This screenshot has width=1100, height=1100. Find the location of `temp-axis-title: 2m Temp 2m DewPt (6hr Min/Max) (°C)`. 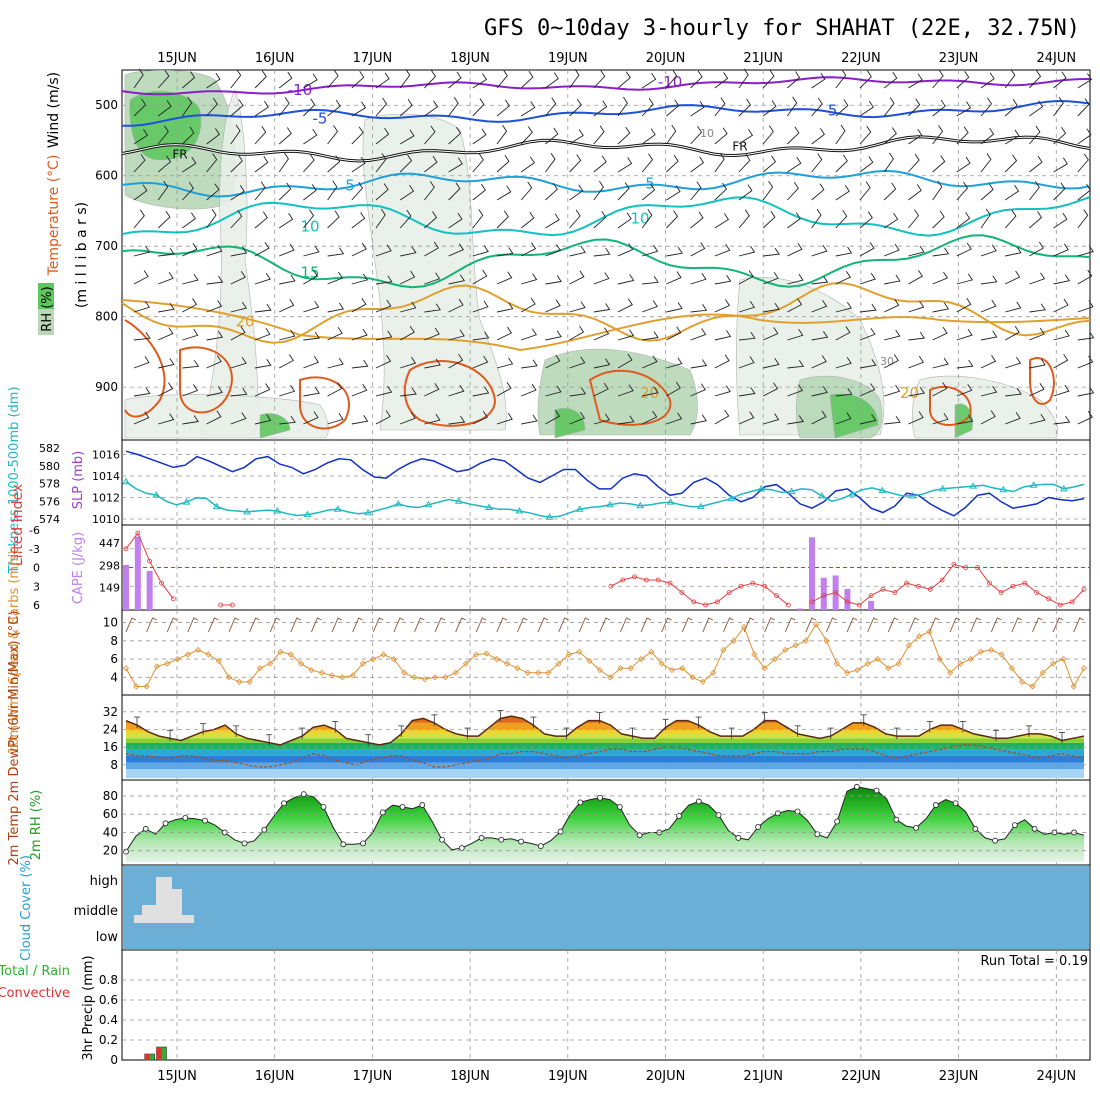

temp-axis-title: 2m Temp 2m DewPt (6hr Min/Max) (°C) is located at coordinates (14, 738).